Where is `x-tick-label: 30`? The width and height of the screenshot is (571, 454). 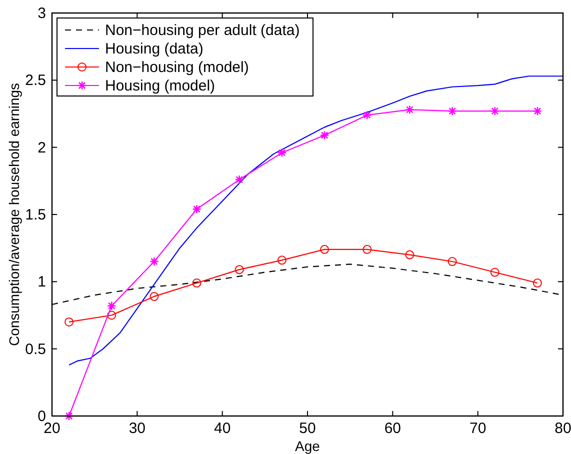
x-tick-label: 30 is located at coordinates (137, 428).